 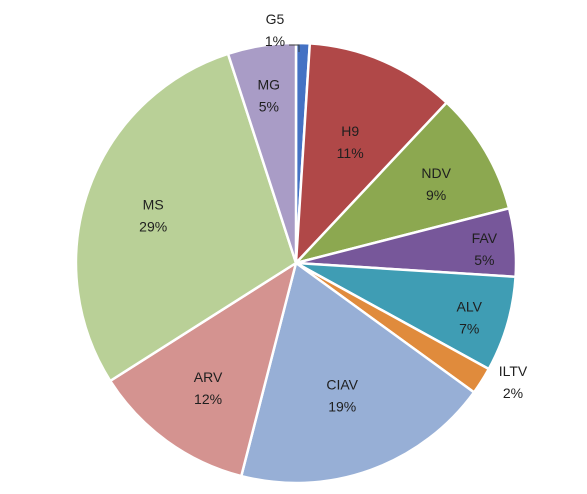 What do you see at coordinates (350, 153) in the screenshot?
I see `slice-percent-h9: 11%` at bounding box center [350, 153].